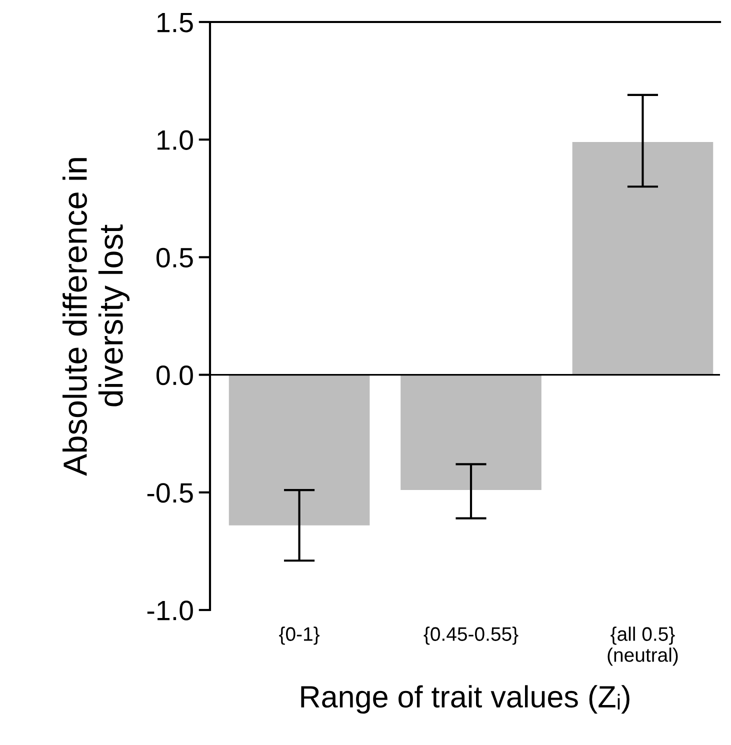  Describe the element at coordinates (170, 493) in the screenshot. I see `y-tick-label: -0.5` at that location.